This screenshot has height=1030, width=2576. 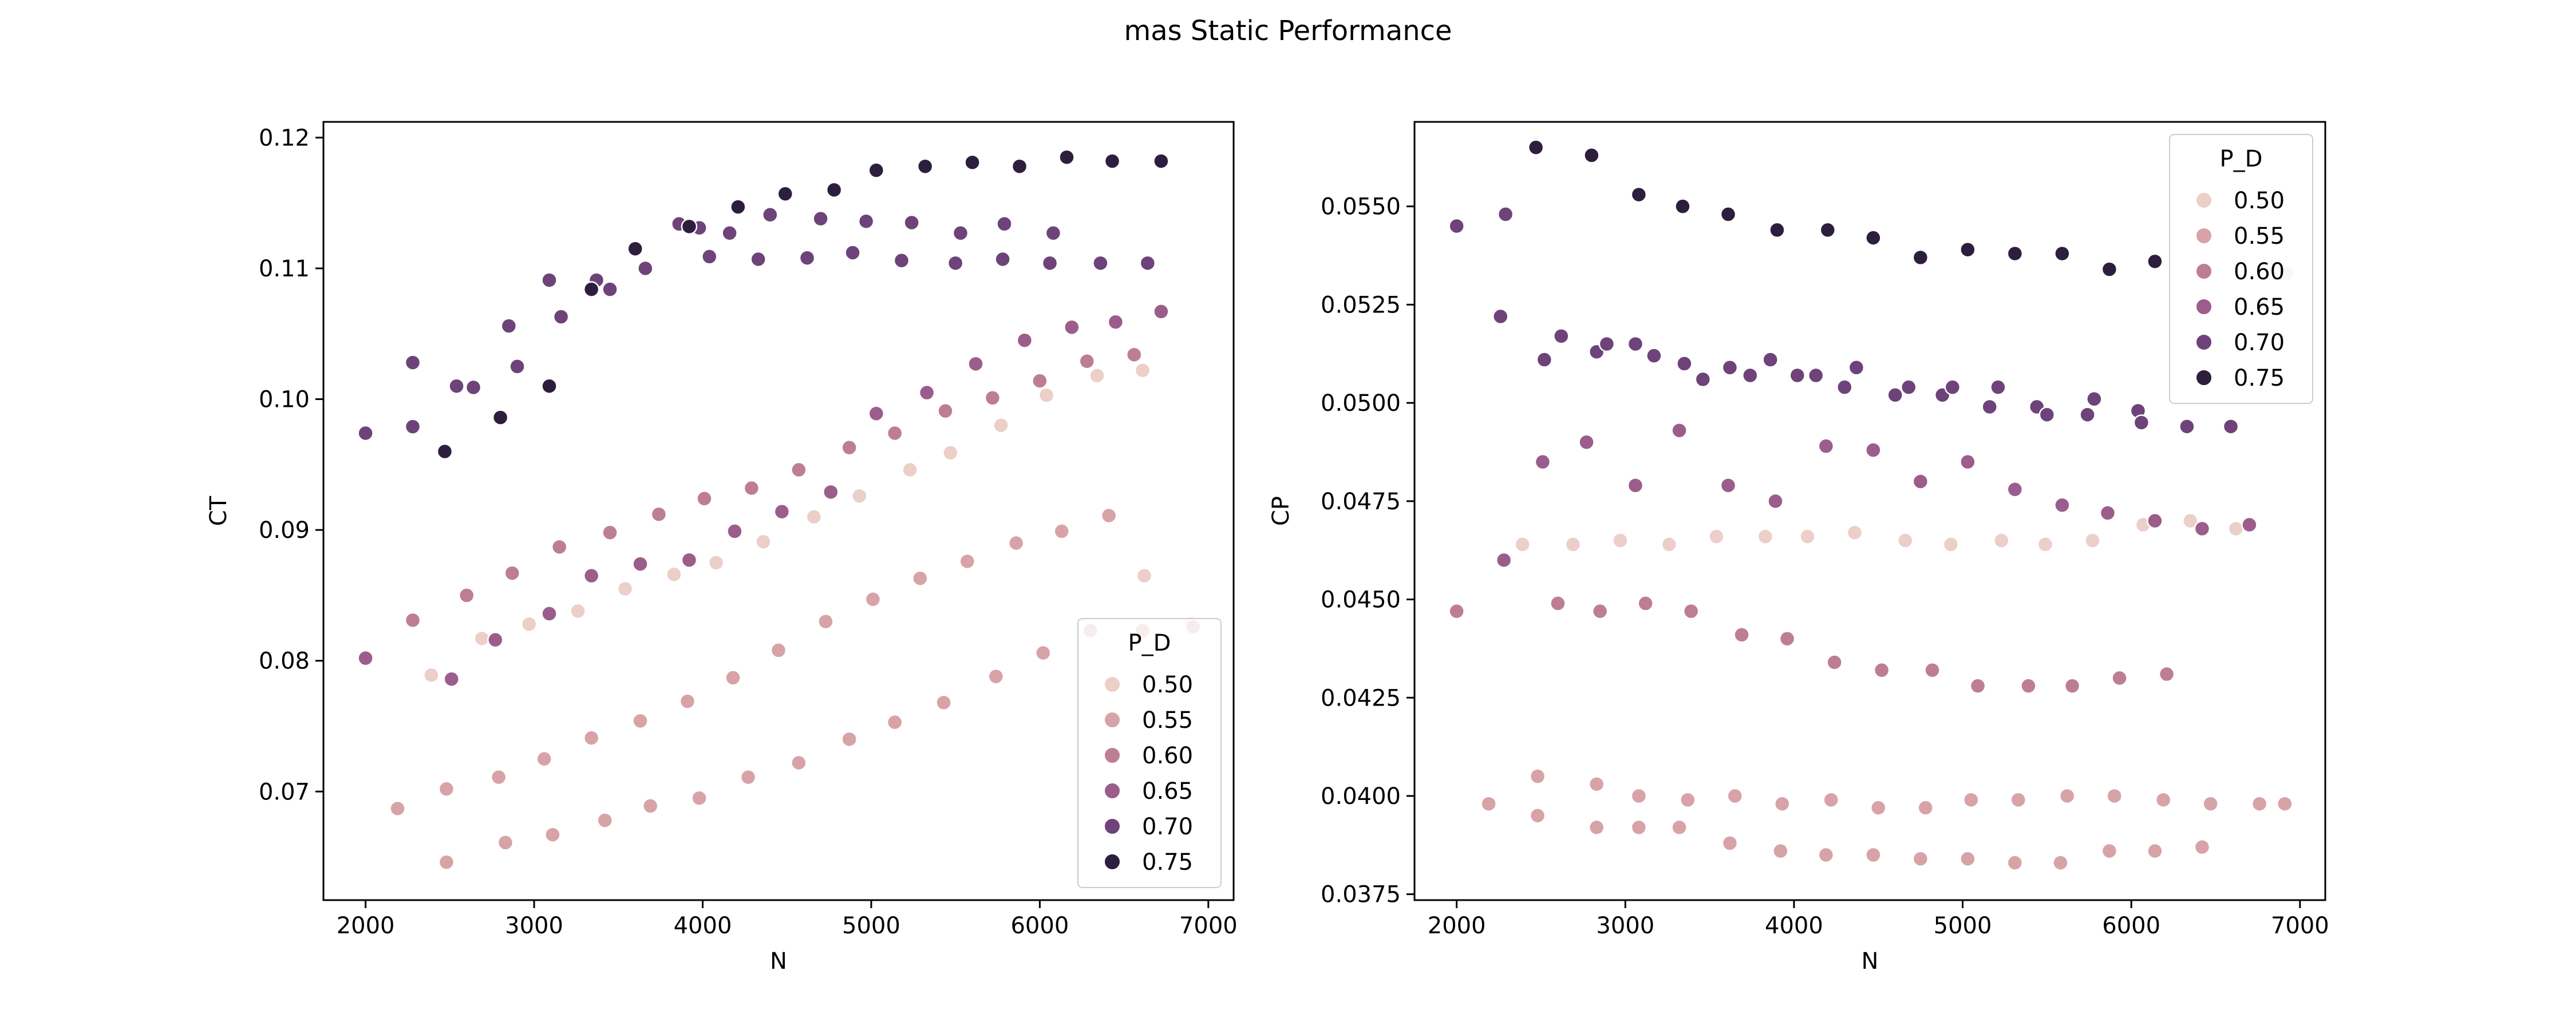 I want to click on cp-y-tick-label: 0.0525, so click(x=1361, y=305).